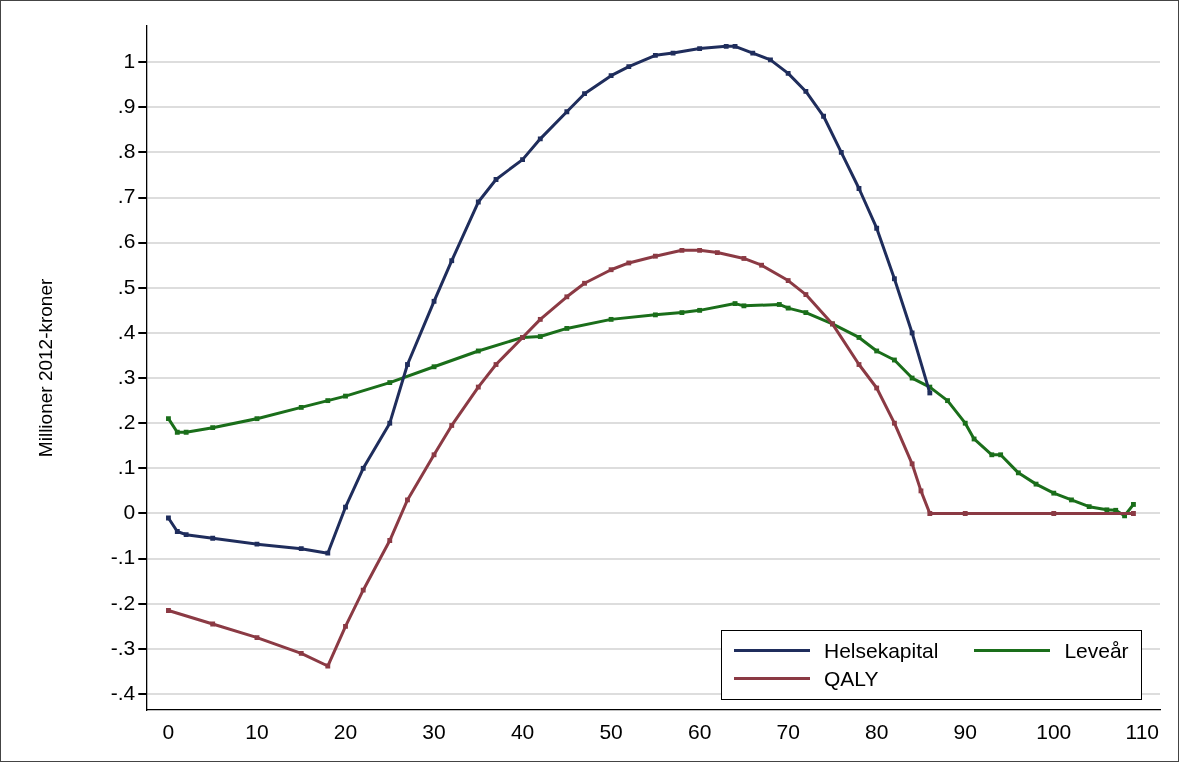 The width and height of the screenshot is (1179, 762). I want to click on y-tick-label: .3, so click(126, 376).